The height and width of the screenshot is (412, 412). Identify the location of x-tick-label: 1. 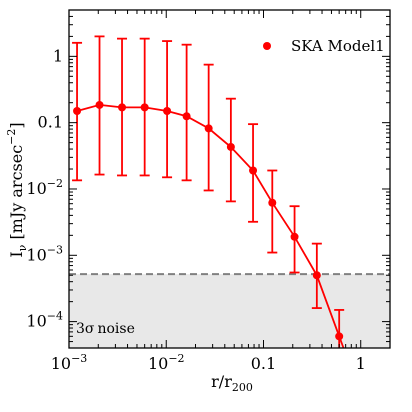
(361, 363).